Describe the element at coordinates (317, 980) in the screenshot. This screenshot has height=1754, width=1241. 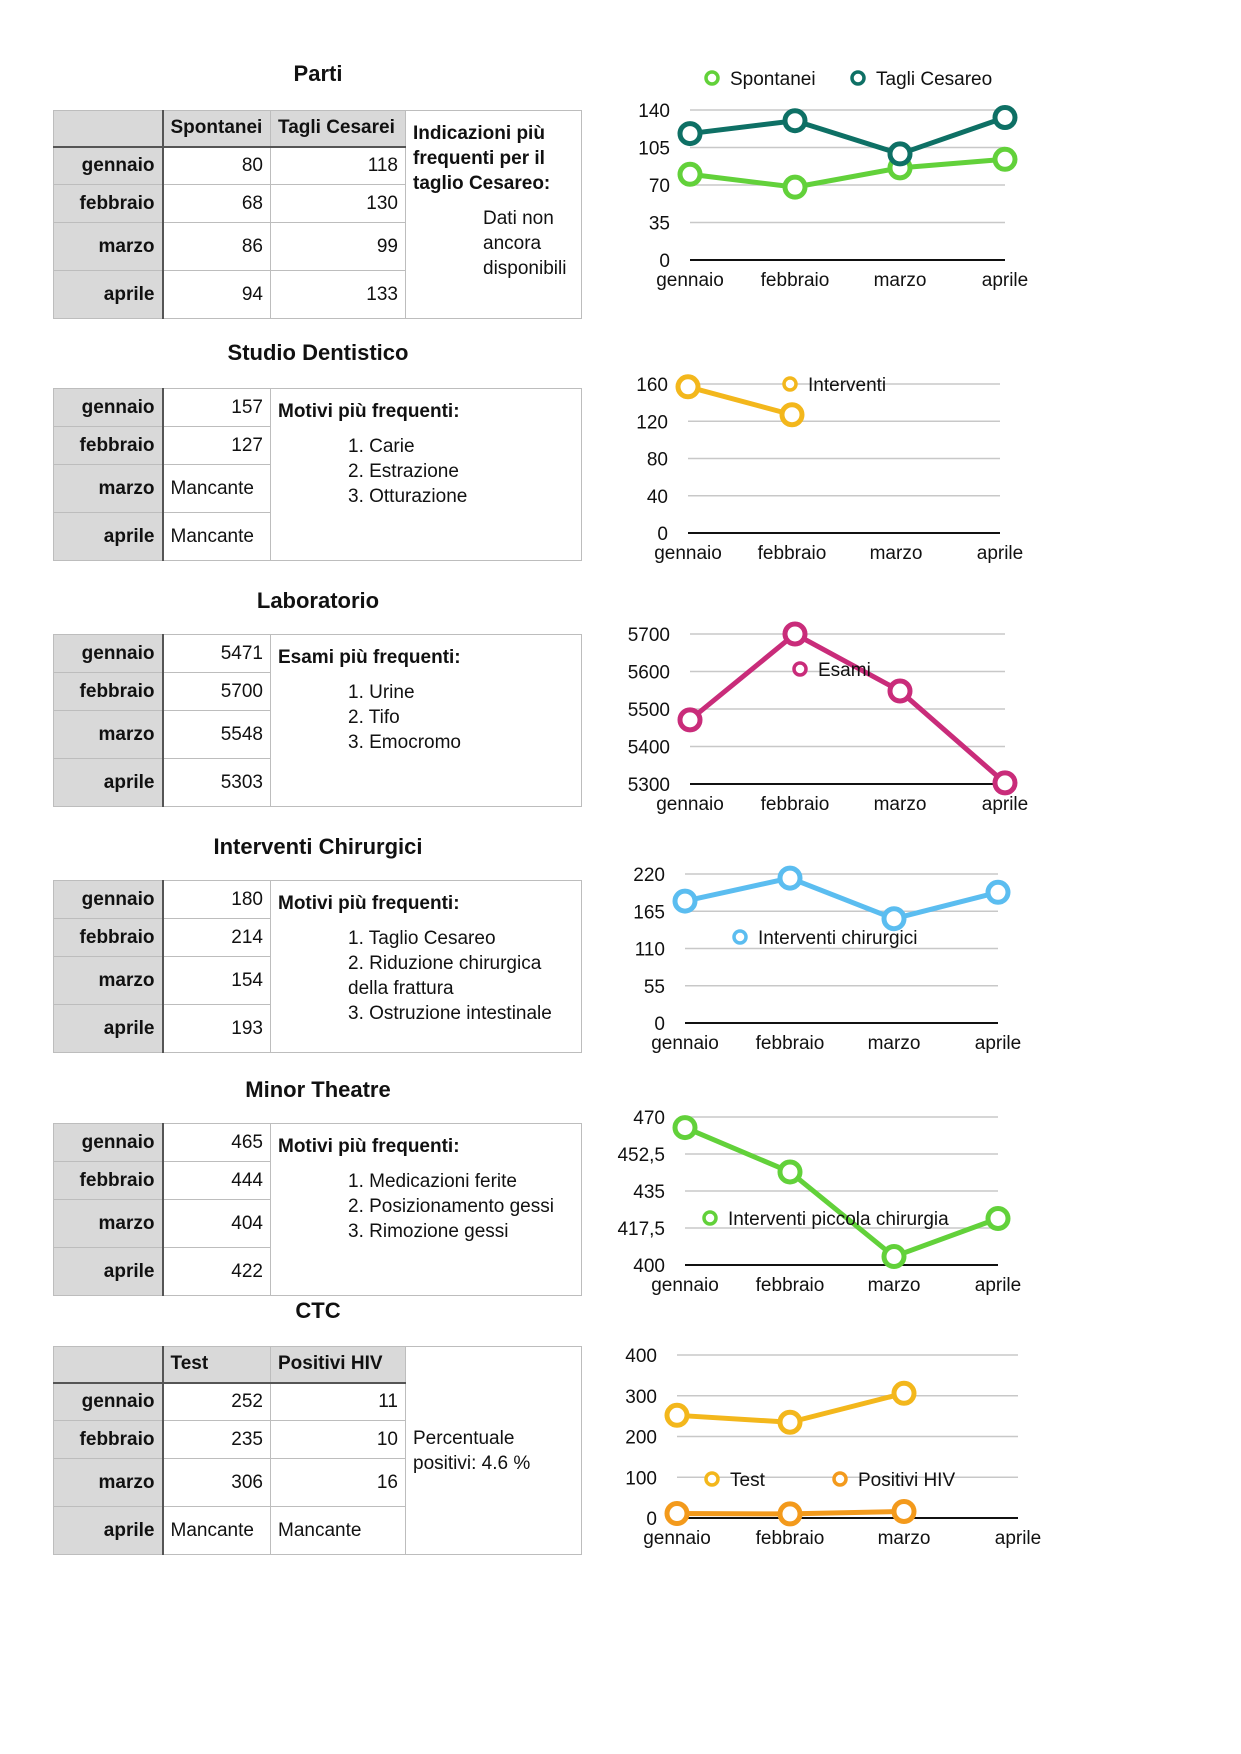
I see `table-row: marzo 154` at that location.